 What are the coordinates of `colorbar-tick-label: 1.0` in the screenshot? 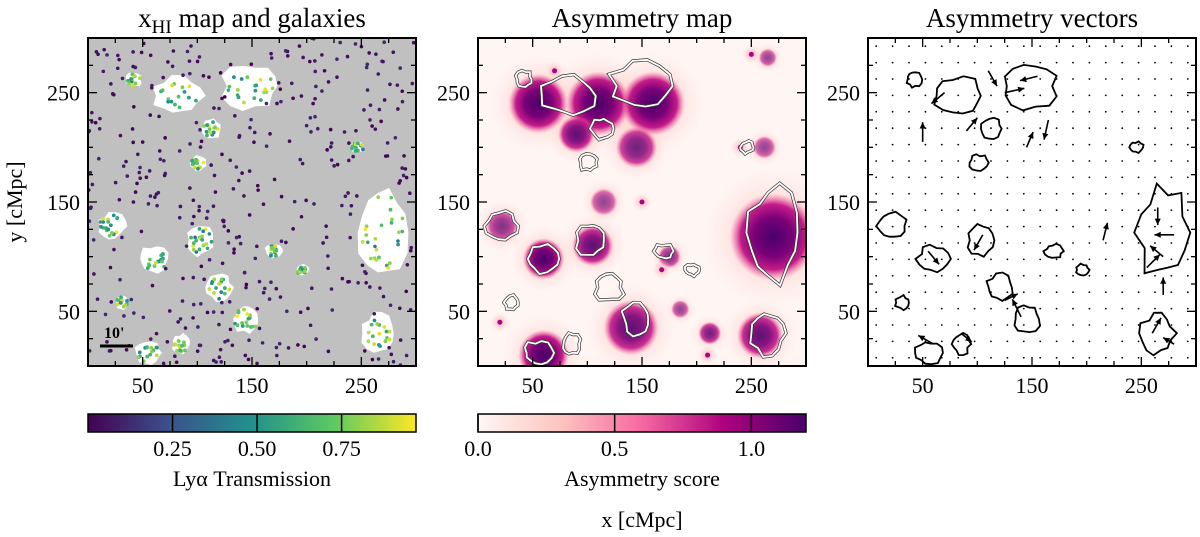 It's located at (752, 448).